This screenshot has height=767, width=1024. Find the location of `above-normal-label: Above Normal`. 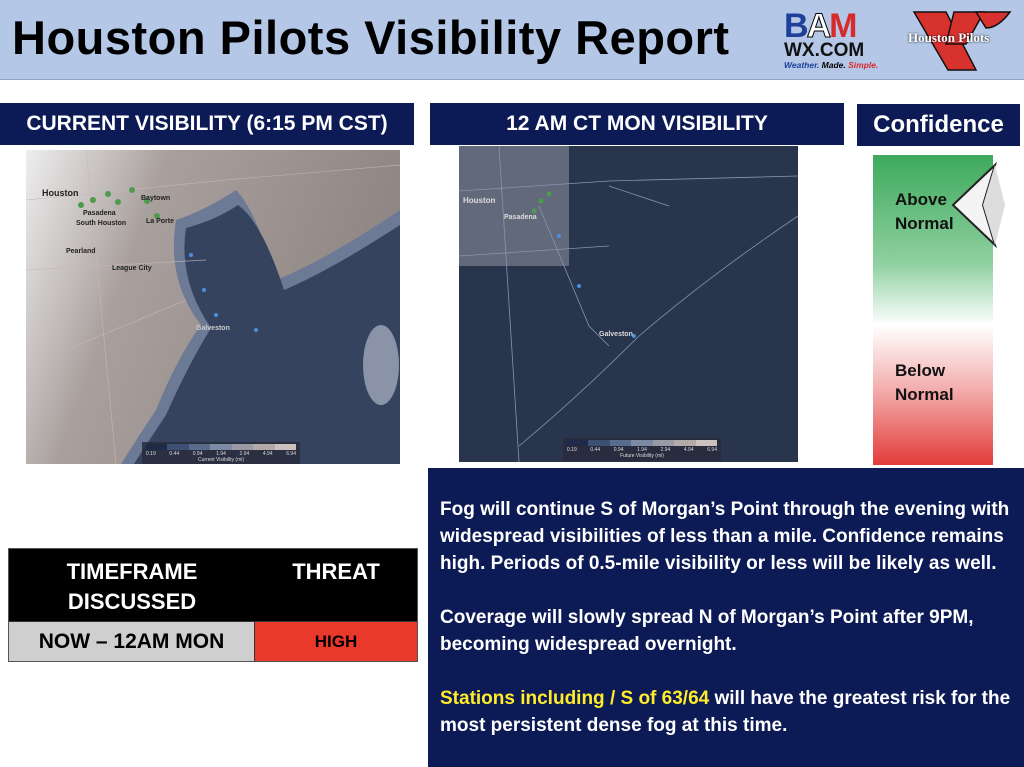

above-normal-label: Above Normal is located at coordinates (924, 211).